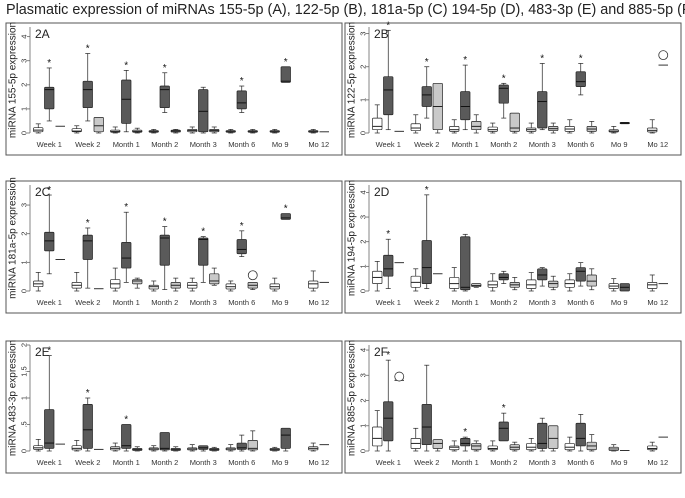  I want to click on y-axis-title: miRNA 483-3p expression, so click(13, 398).